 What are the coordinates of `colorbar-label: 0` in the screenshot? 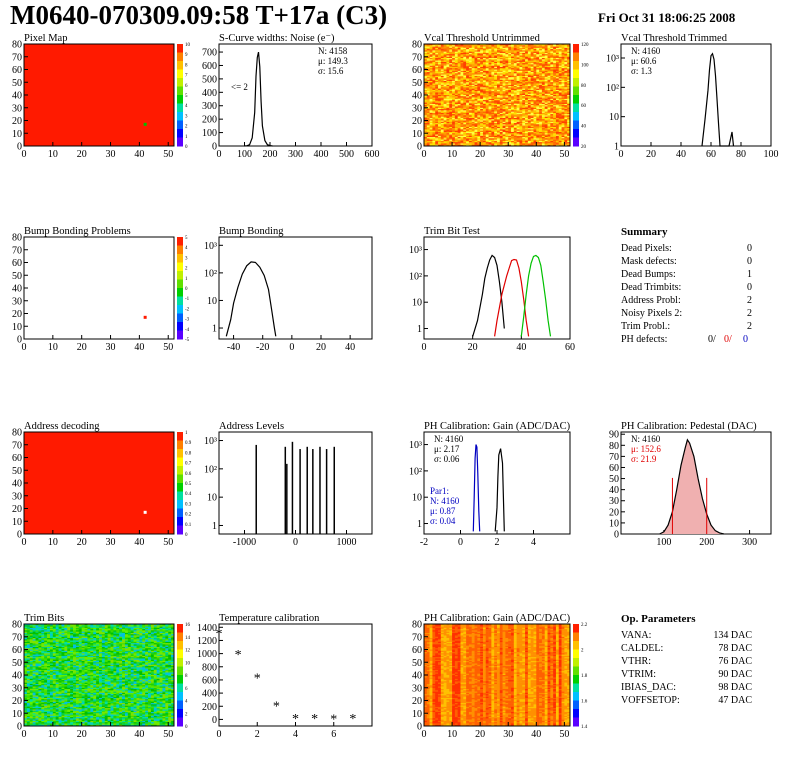 It's located at (186, 535).